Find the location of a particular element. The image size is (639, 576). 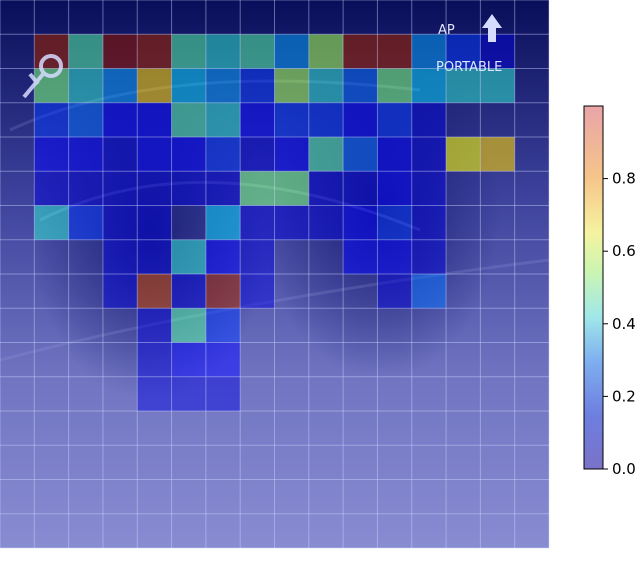

marker-tool-icon is located at coordinates (42, 76).